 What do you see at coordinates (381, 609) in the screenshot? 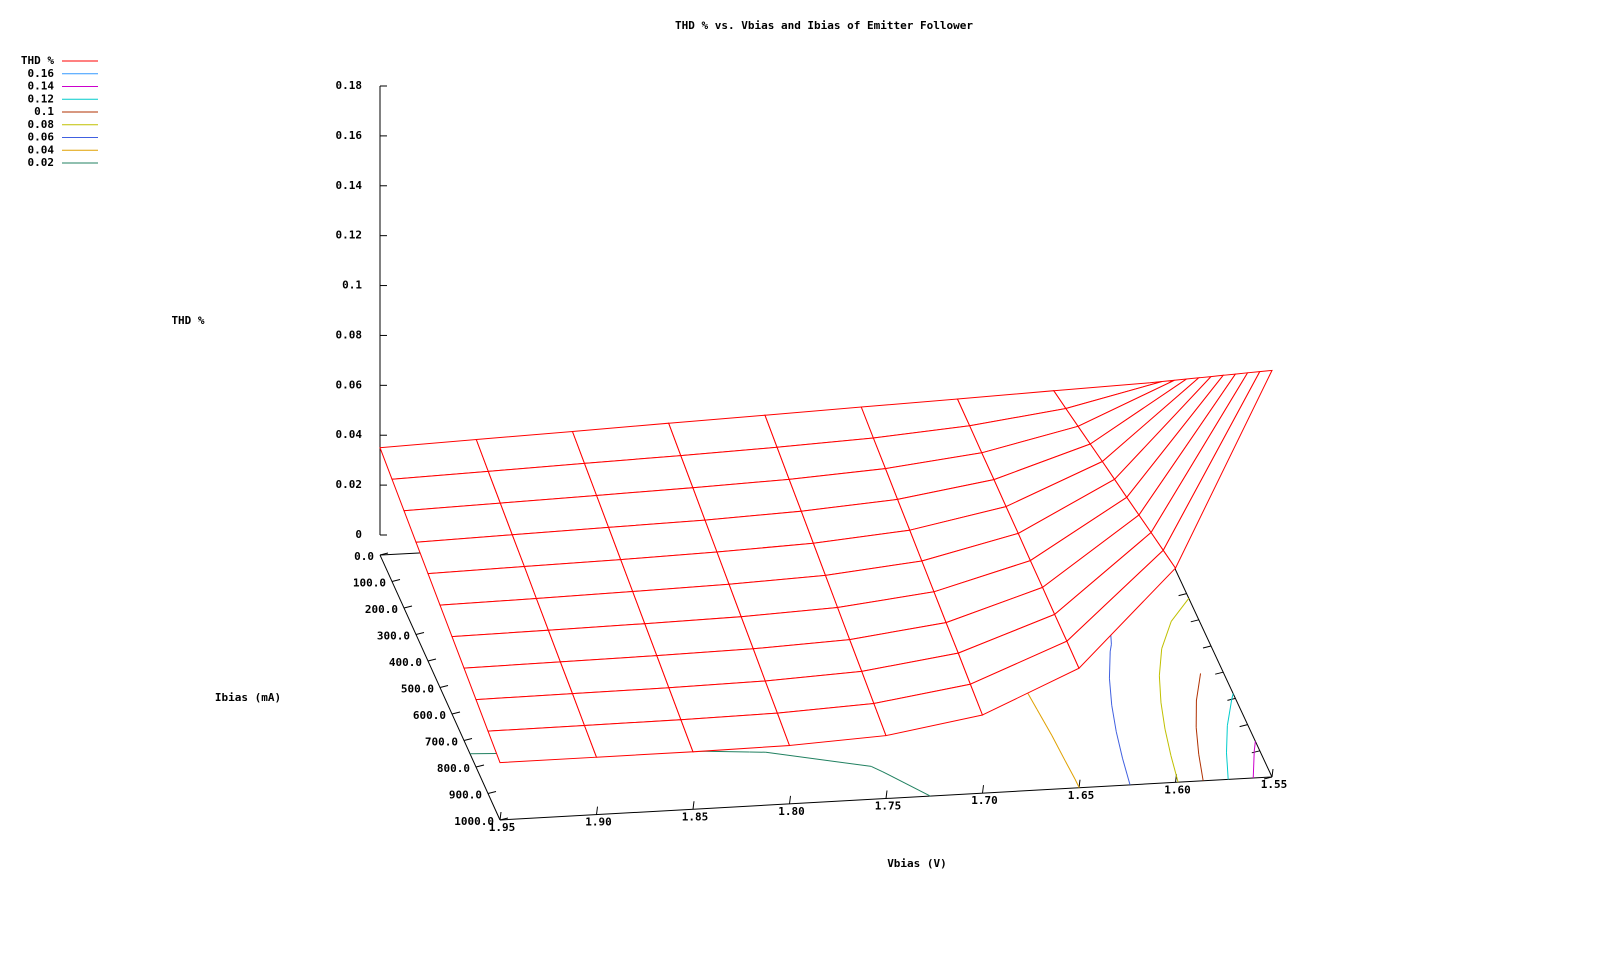
I see `y-tick-label: 200.0` at bounding box center [381, 609].